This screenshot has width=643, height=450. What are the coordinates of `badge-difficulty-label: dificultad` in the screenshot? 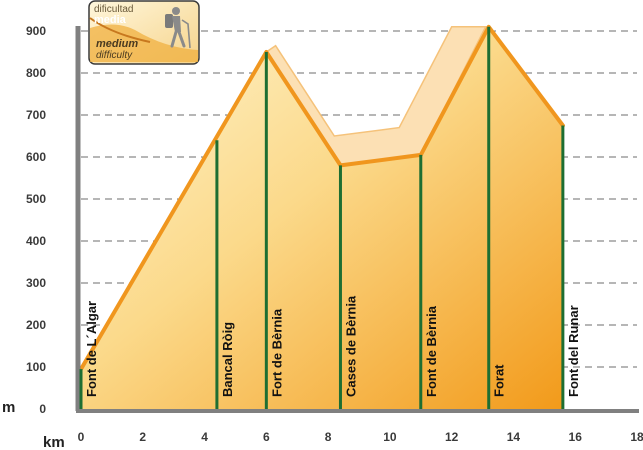 It's located at (113, 9).